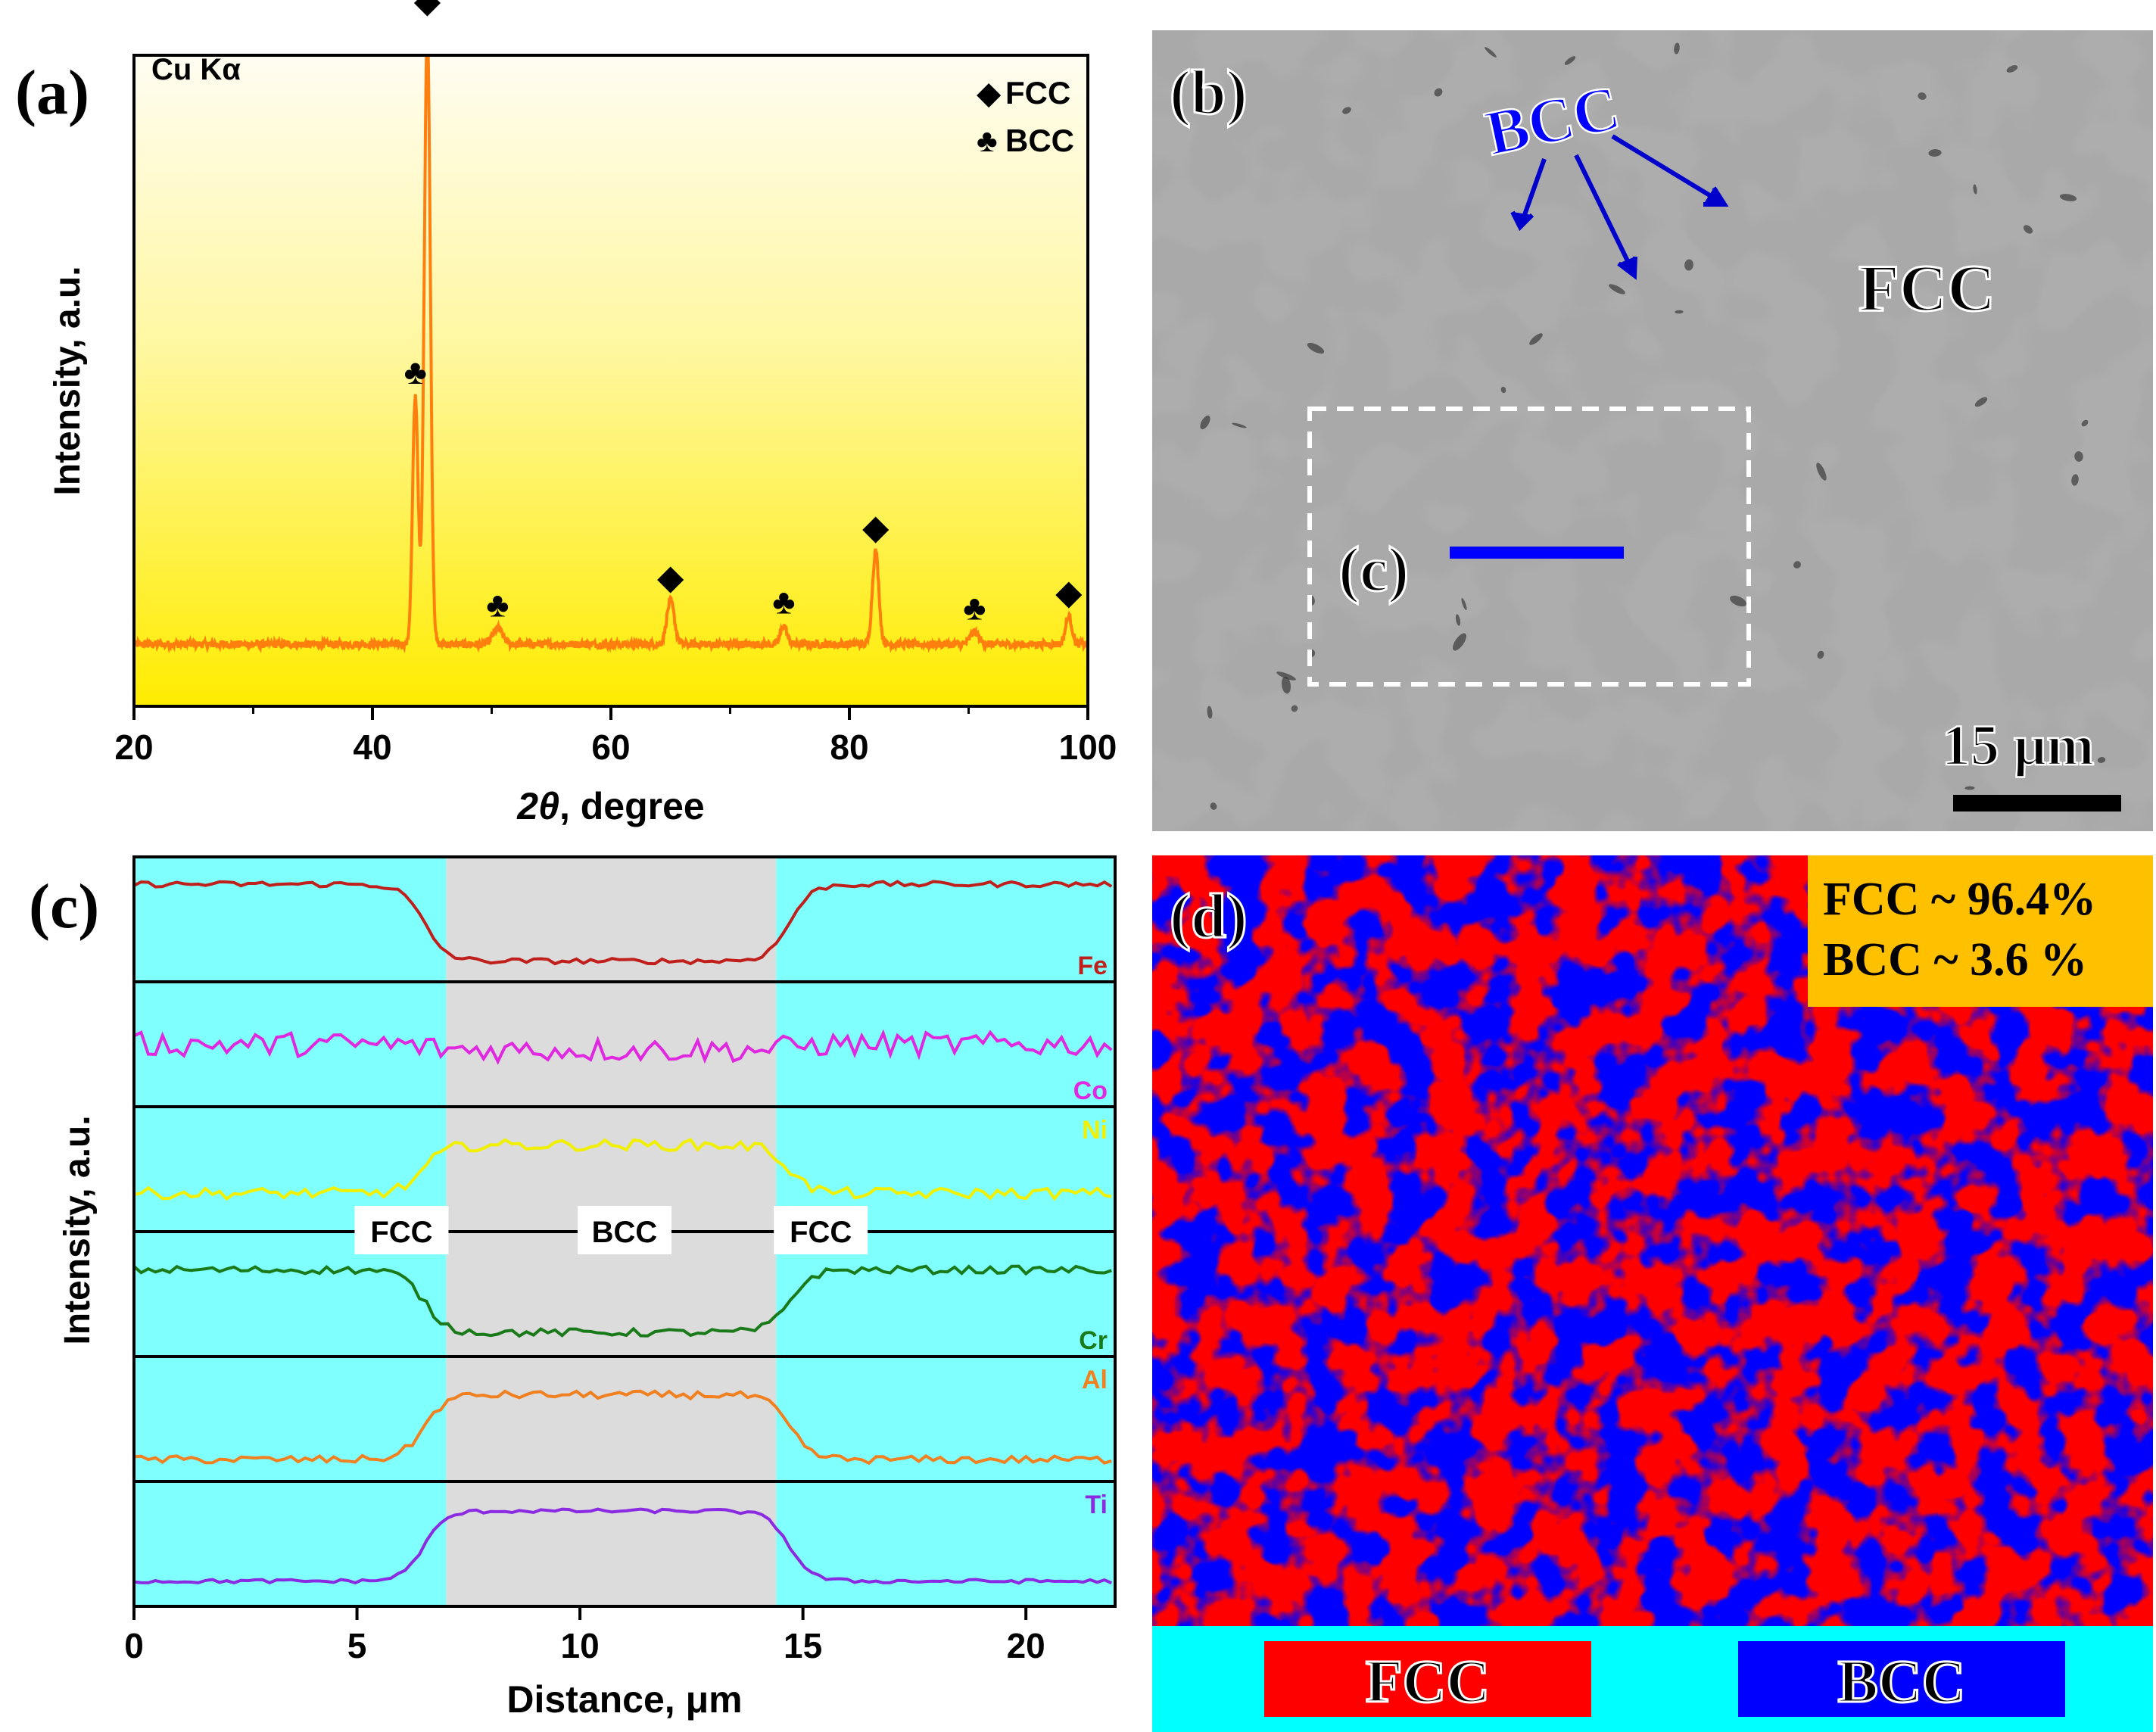 The height and width of the screenshot is (1732, 2156). Describe the element at coordinates (1529, 547) in the screenshot. I see `sem-inset-box` at that location.